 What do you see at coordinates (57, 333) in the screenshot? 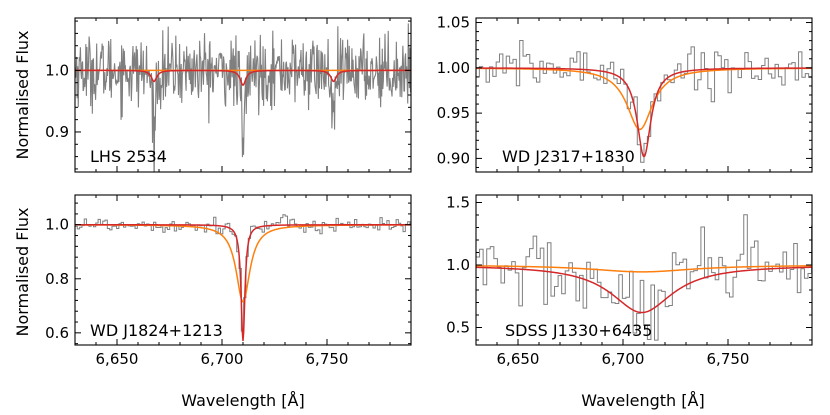
I see `y-tick-label: 0.6` at bounding box center [57, 333].